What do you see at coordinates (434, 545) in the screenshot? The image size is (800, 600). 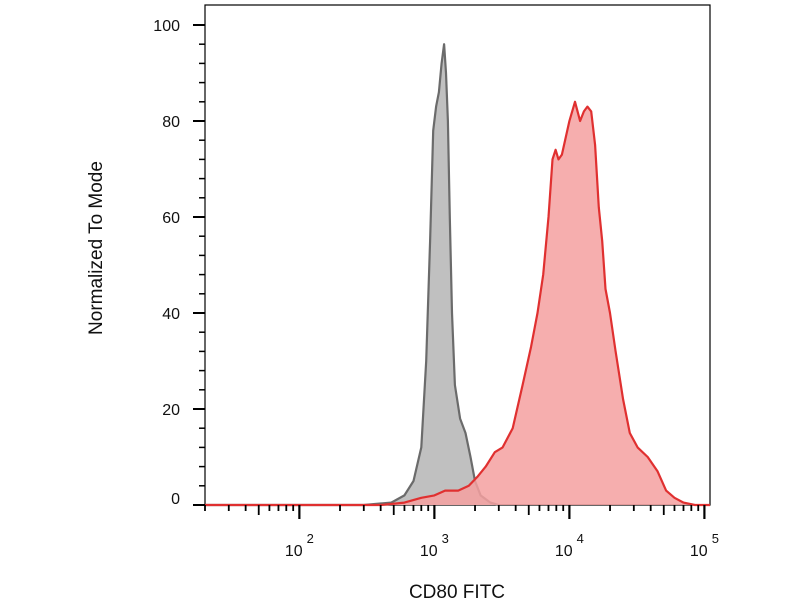 I see `x-tick-label: 10³` at bounding box center [434, 545].